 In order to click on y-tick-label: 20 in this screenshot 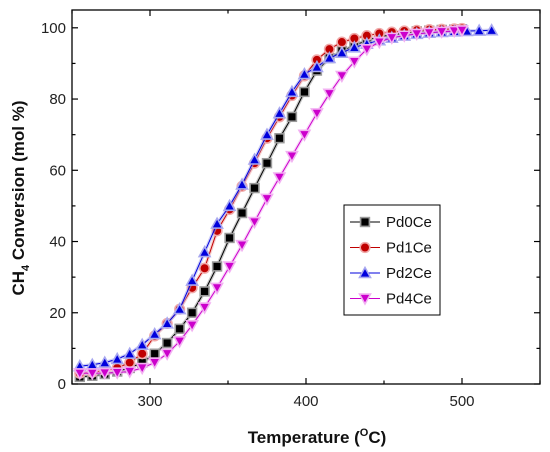, I will do `click(57, 313)`.